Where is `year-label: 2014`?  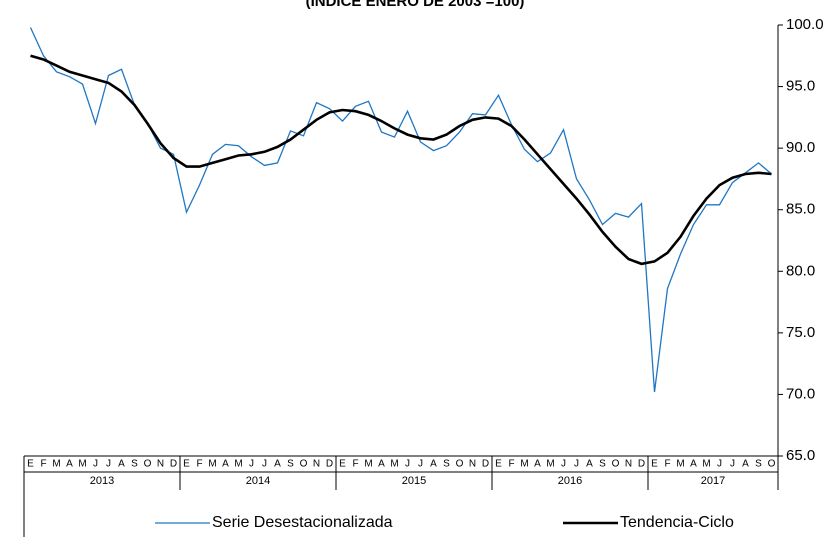 year-label: 2014 is located at coordinates (258, 481).